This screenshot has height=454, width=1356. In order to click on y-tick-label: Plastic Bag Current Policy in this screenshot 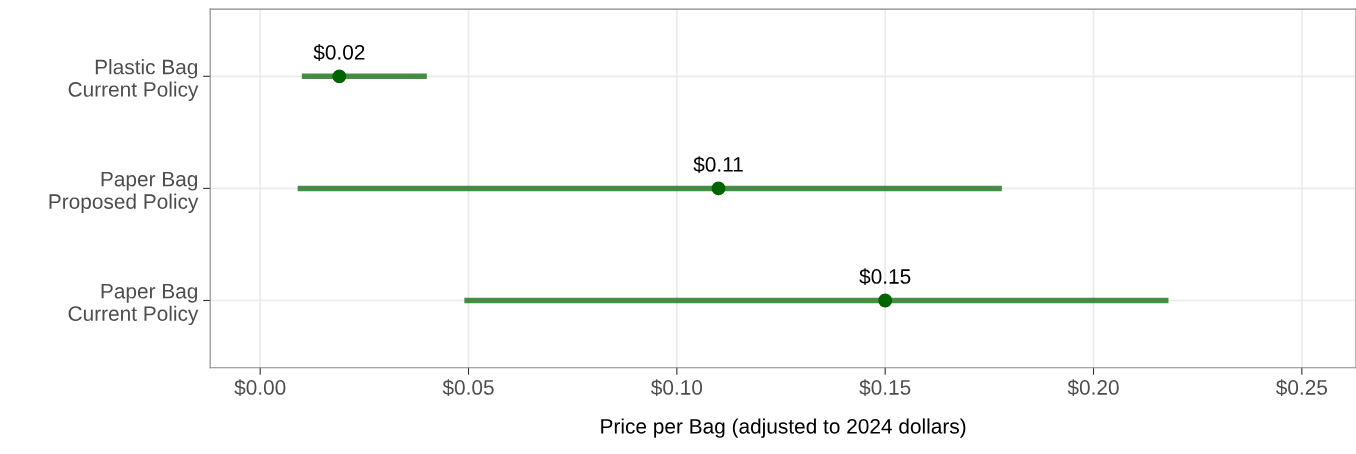, I will do `click(133, 80)`.